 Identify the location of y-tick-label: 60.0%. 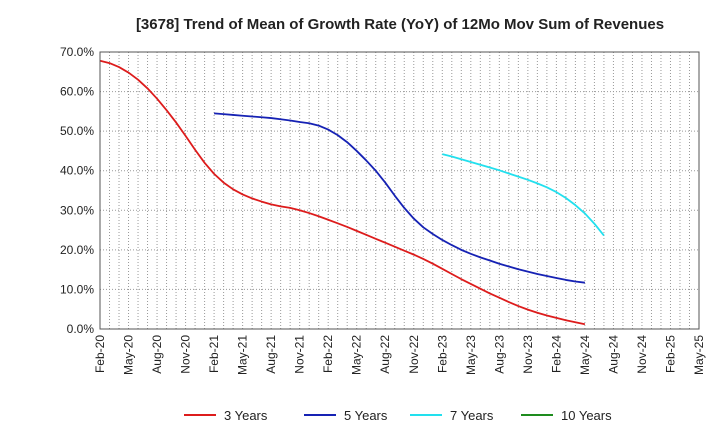
(77, 92).